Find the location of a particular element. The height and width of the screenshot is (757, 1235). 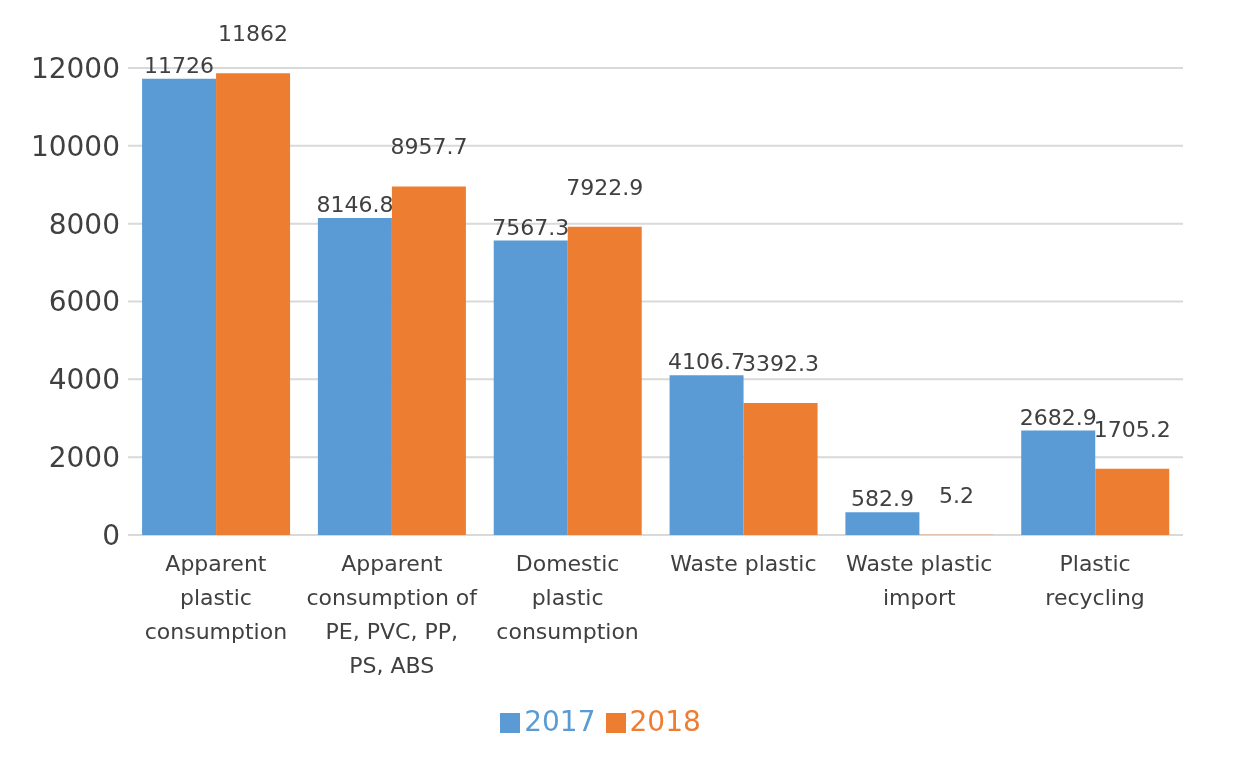

x-tick-label: Domestic plastic consumption is located at coordinates (567, 597).